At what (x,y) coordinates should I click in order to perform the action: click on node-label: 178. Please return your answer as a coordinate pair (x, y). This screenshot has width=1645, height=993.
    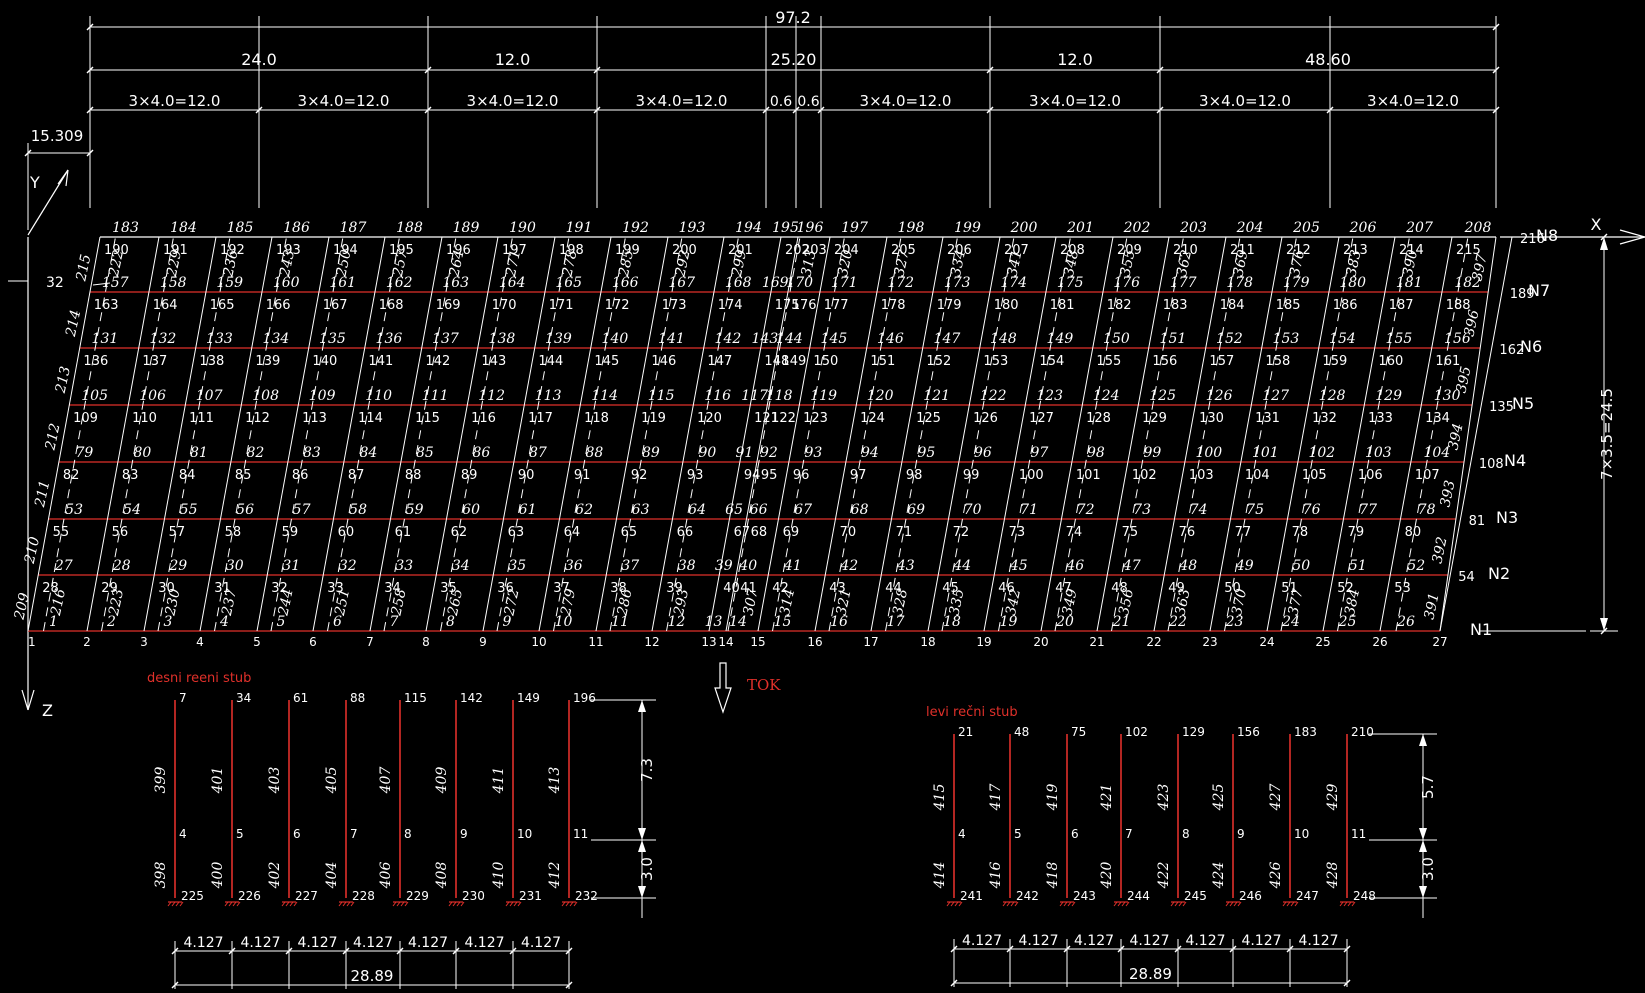
    Looking at the image, I should click on (893, 305).